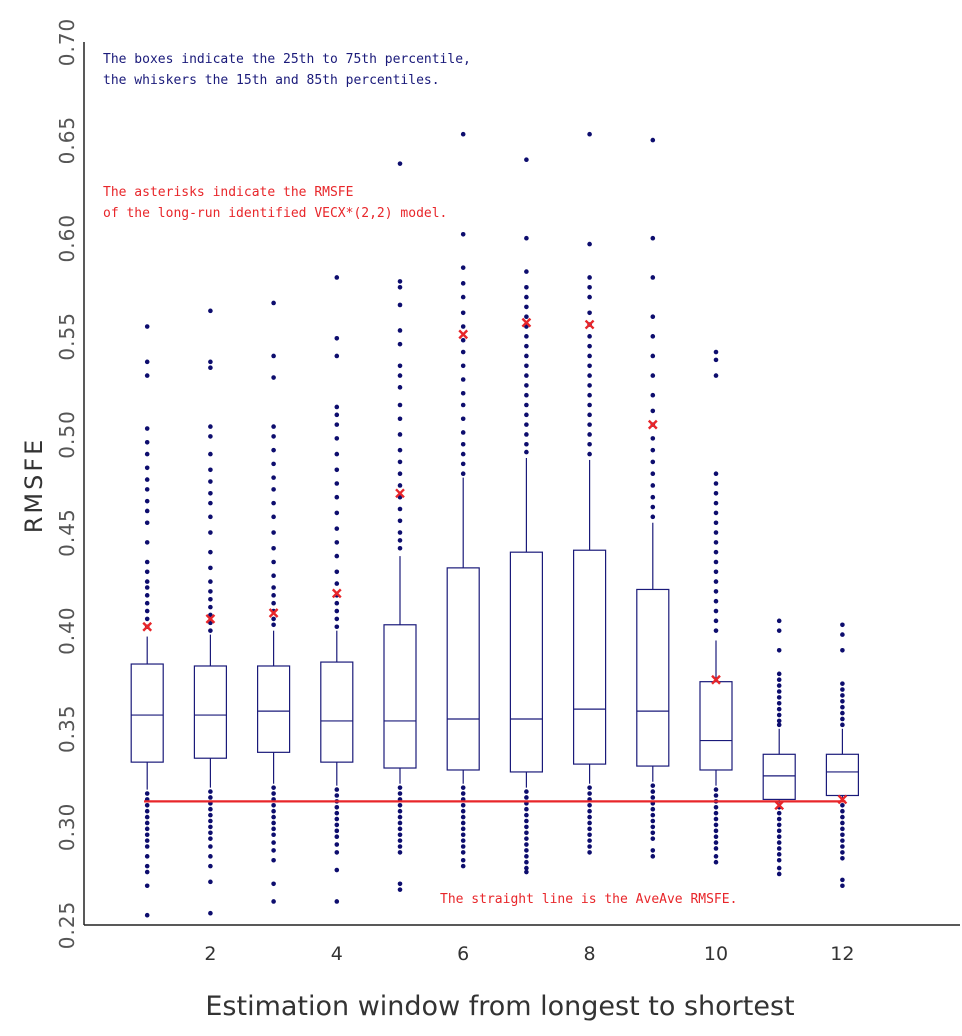 This screenshot has width=962, height=1036. What do you see at coordinates (463, 334) in the screenshot?
I see `asterisk-stroke` at bounding box center [463, 334].